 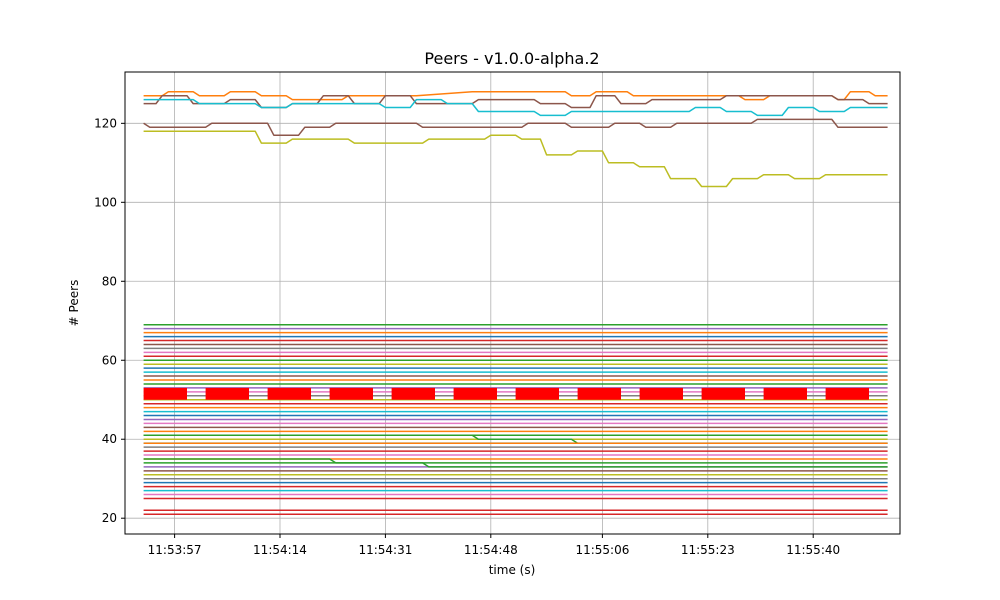 I want to click on x-tick-label: 11:54:14, so click(x=280, y=550).